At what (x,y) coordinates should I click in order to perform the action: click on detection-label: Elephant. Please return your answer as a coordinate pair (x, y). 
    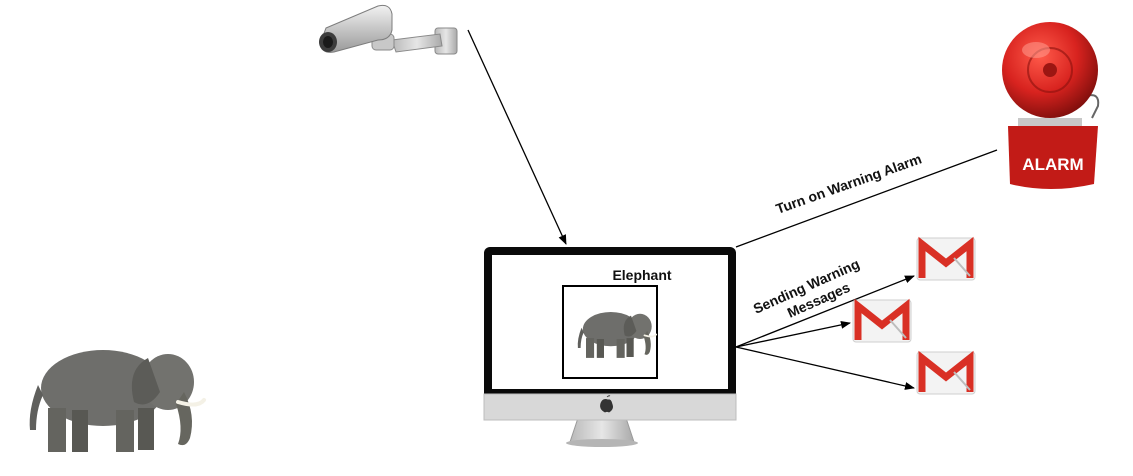
    Looking at the image, I should click on (641, 275).